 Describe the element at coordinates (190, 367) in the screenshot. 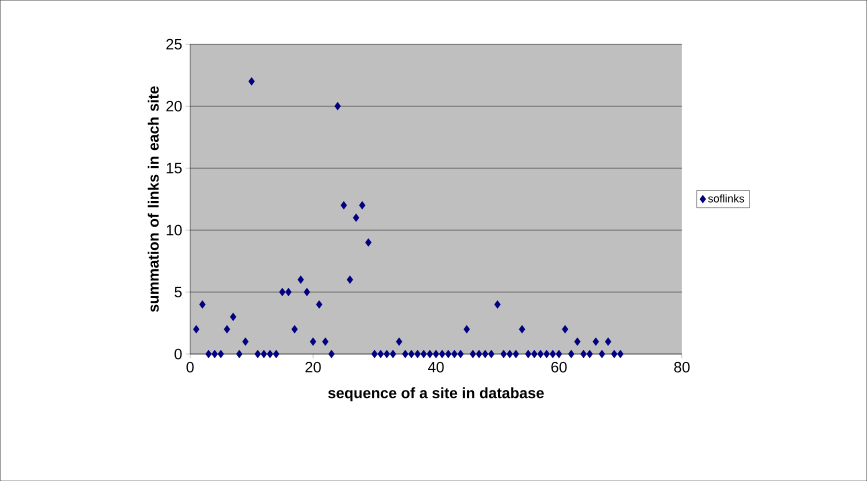

I see `x-tick-label: 0` at that location.